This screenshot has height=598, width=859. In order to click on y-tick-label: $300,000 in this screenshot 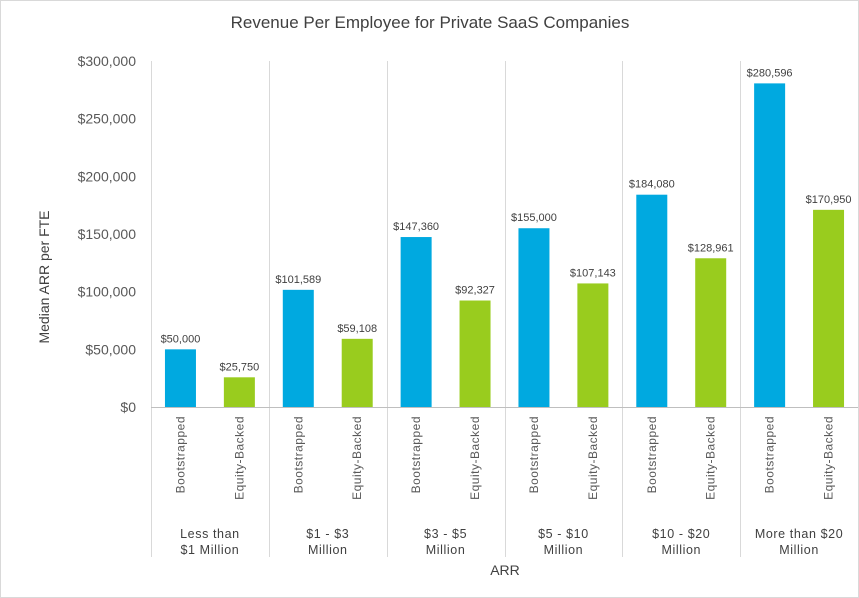, I will do `click(107, 61)`.